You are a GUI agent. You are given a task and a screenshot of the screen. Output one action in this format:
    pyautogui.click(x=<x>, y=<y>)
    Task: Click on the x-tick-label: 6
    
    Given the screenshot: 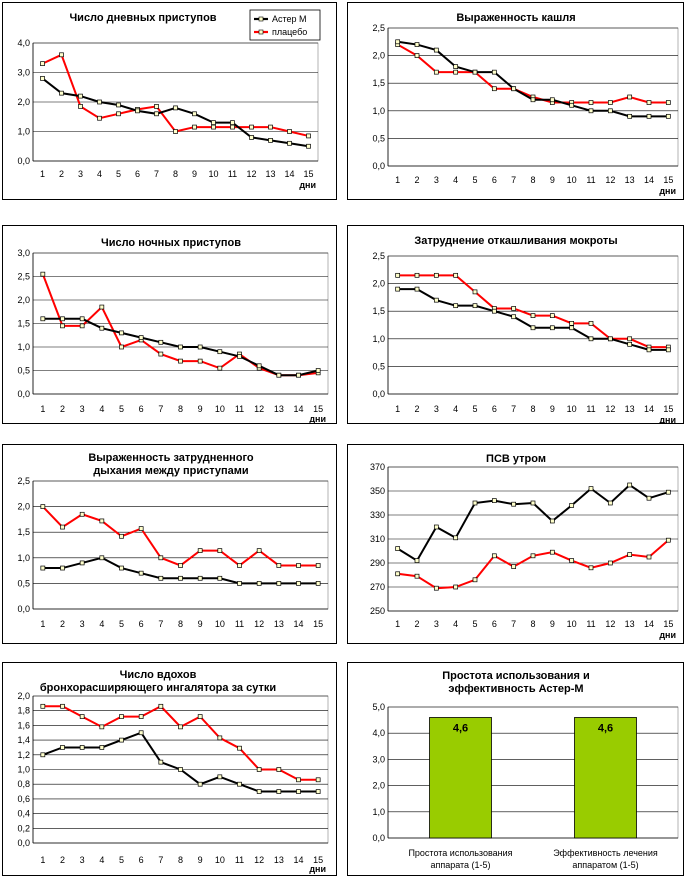 What is the action you would take?
    pyautogui.click(x=137, y=174)
    